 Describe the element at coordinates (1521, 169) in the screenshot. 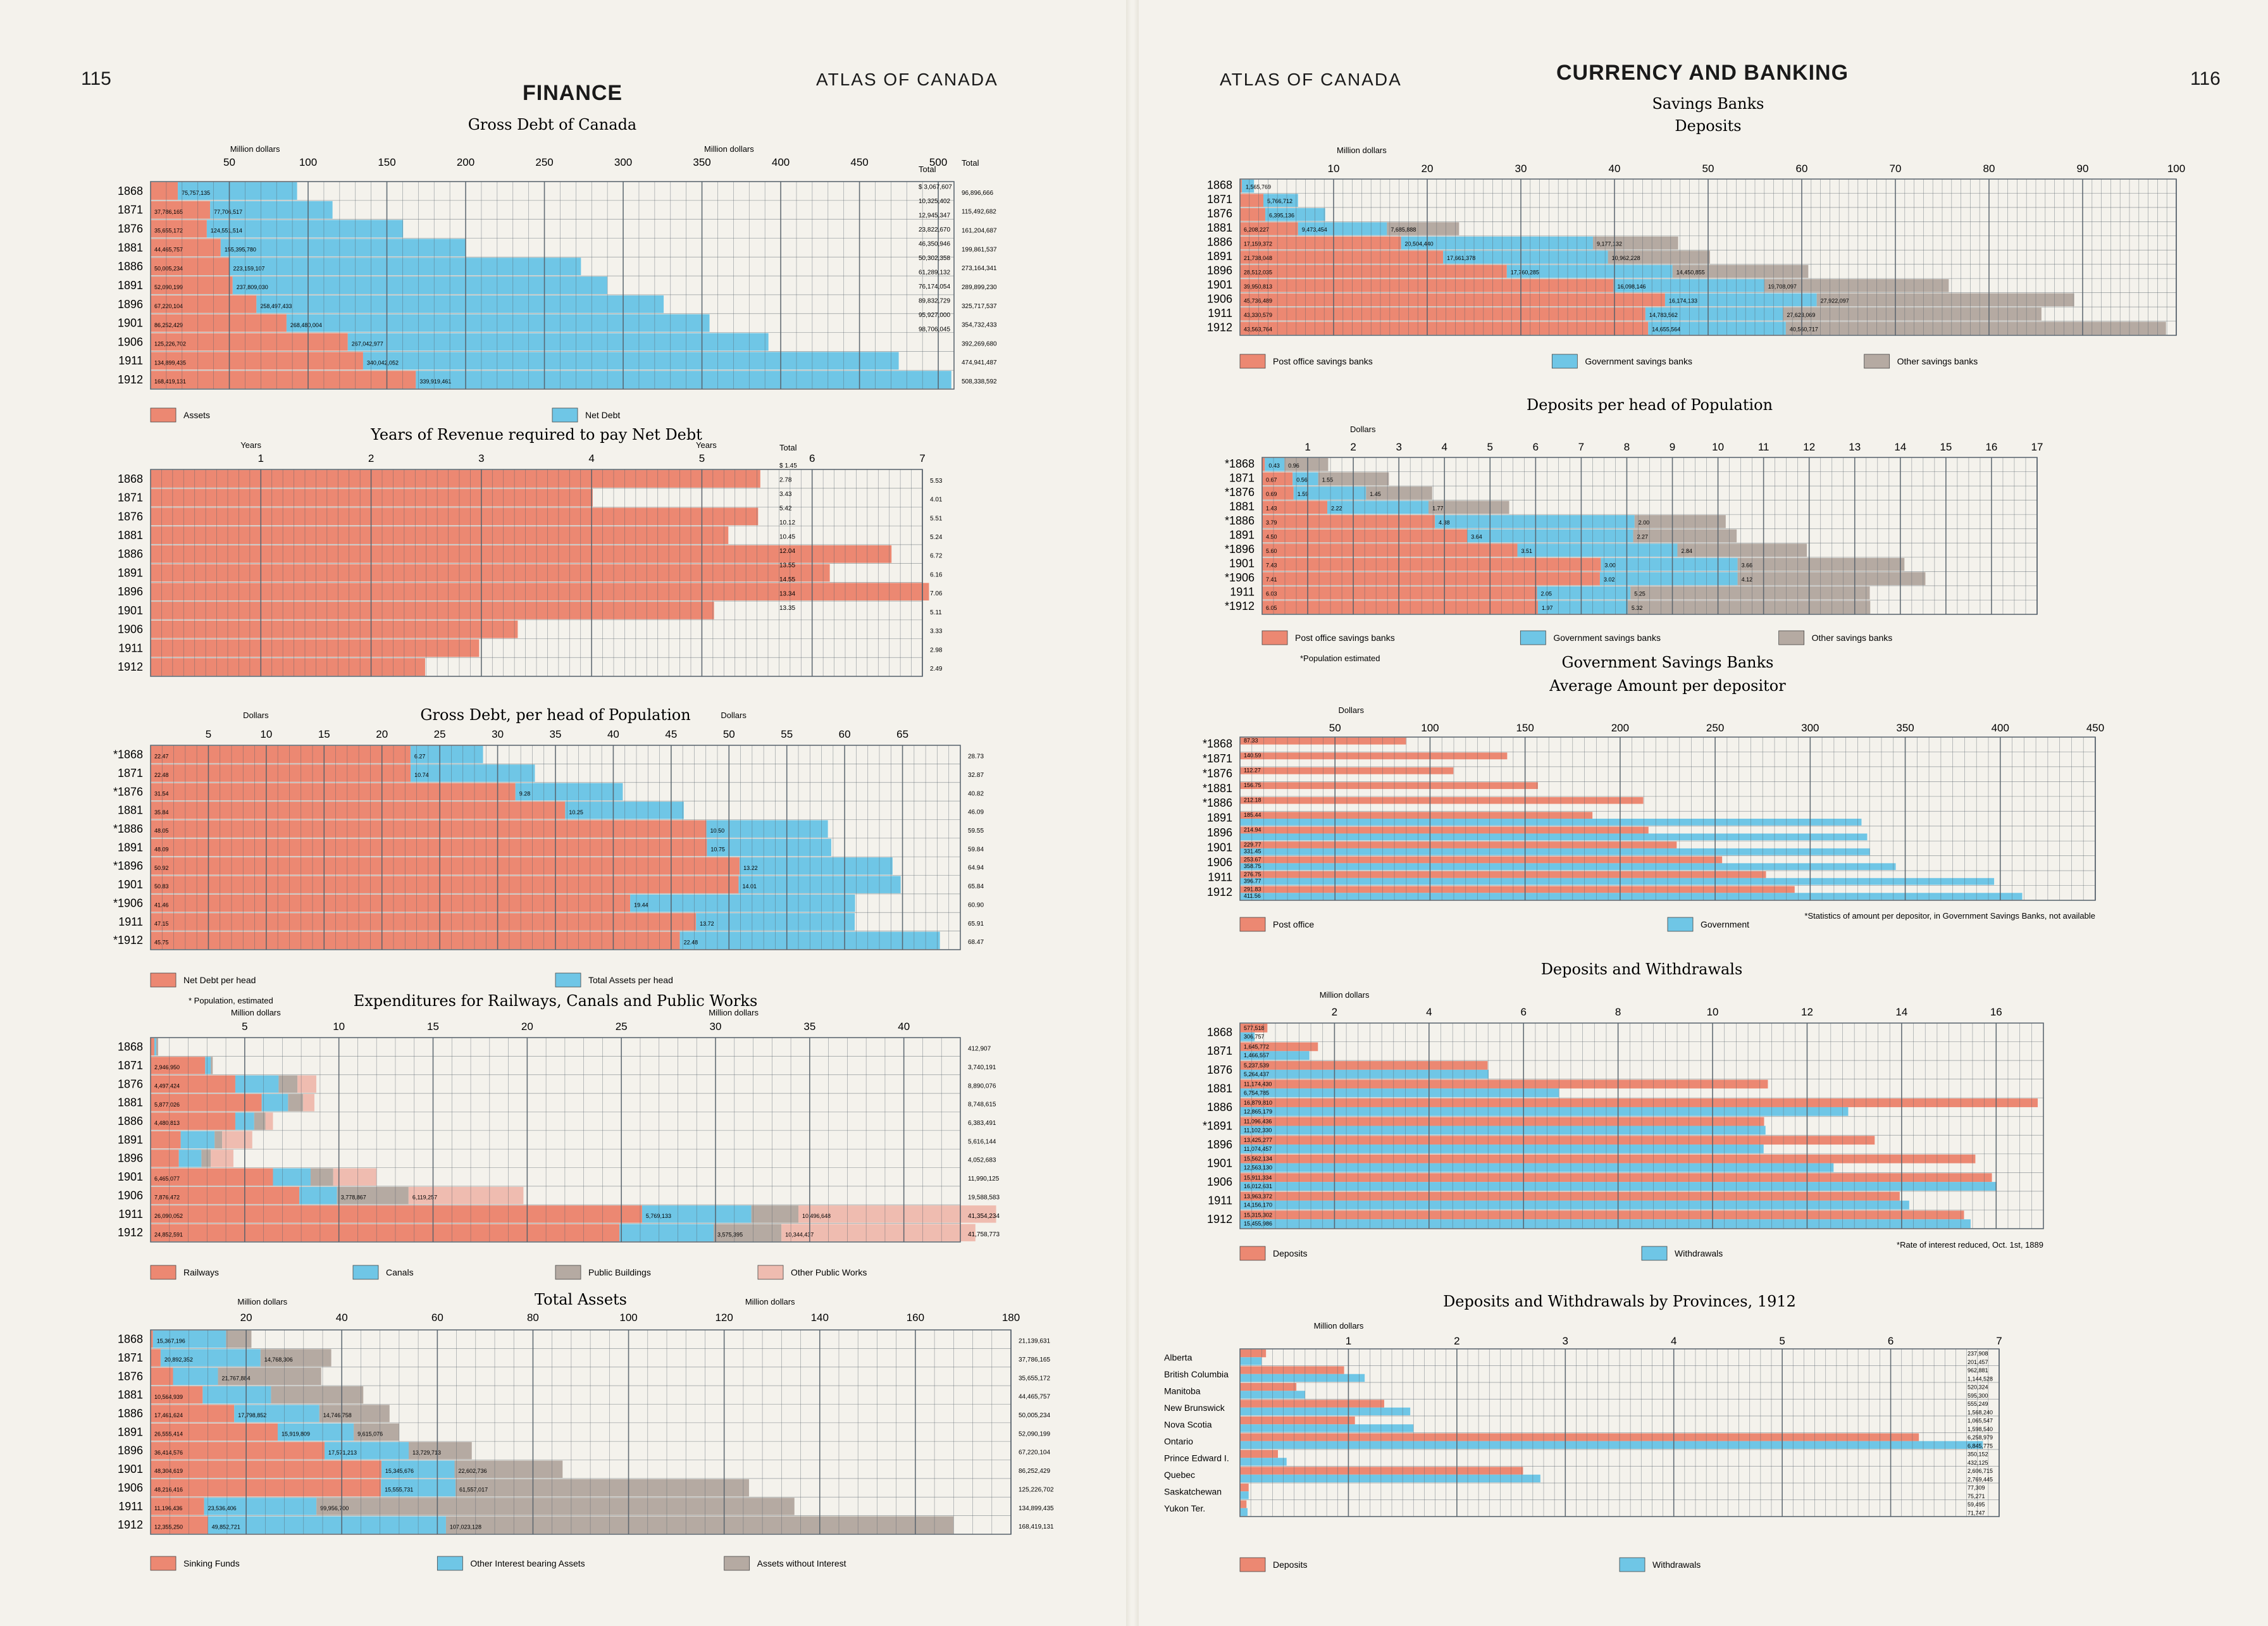

I see `savings-deposits-tick-label: 30` at that location.